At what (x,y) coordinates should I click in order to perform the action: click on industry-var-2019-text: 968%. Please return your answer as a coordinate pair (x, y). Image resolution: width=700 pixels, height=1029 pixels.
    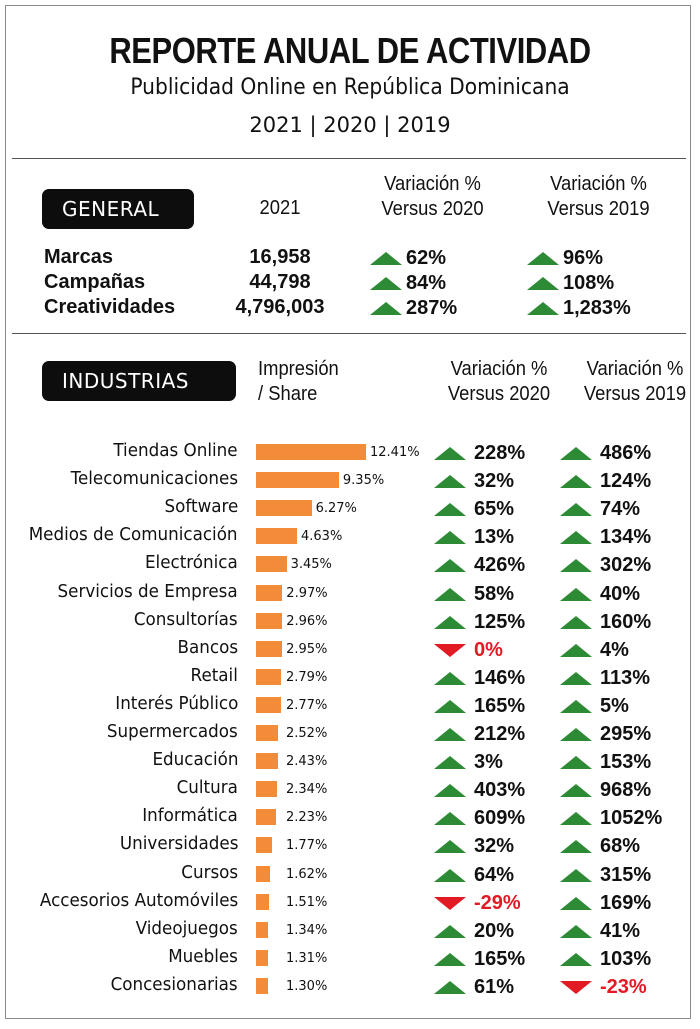
    Looking at the image, I should click on (626, 790).